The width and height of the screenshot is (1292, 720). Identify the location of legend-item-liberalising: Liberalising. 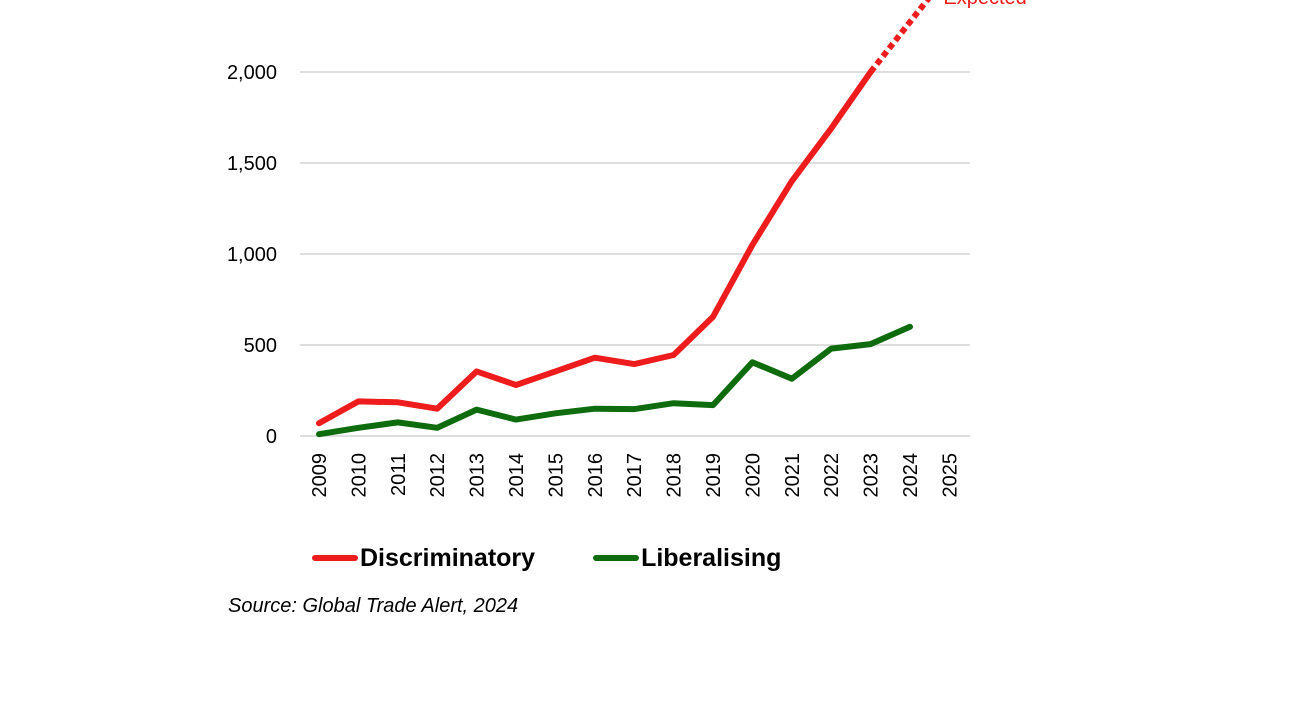
(687, 558).